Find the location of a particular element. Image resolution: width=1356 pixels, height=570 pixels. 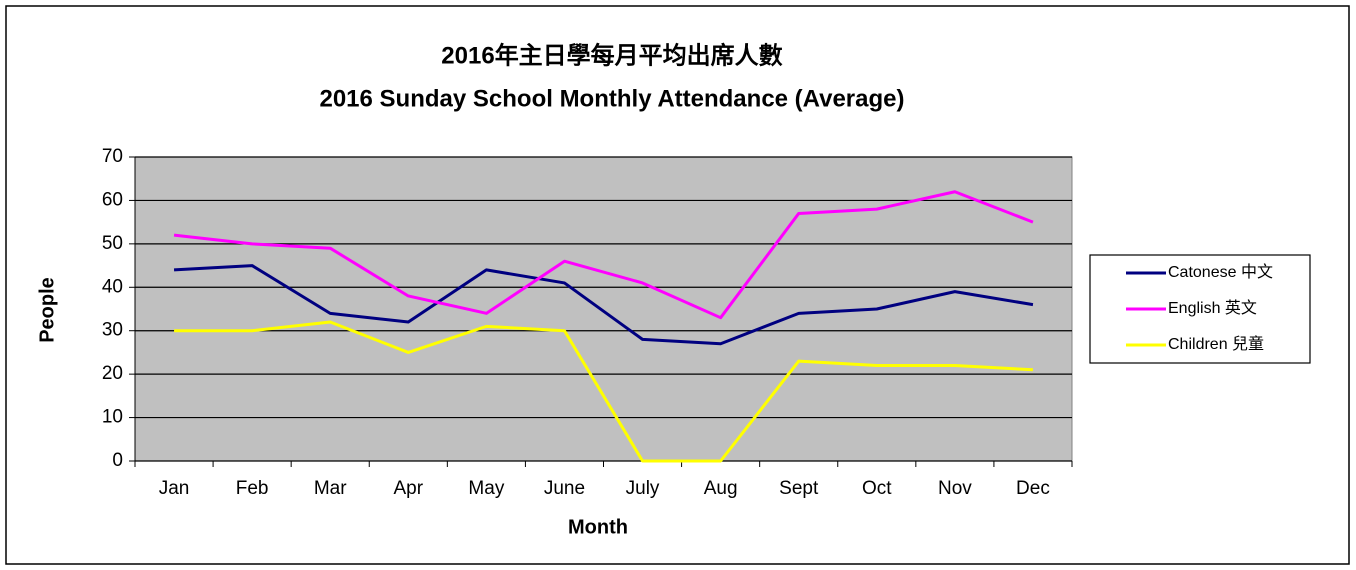

x-tick-label: Nov is located at coordinates (955, 488).